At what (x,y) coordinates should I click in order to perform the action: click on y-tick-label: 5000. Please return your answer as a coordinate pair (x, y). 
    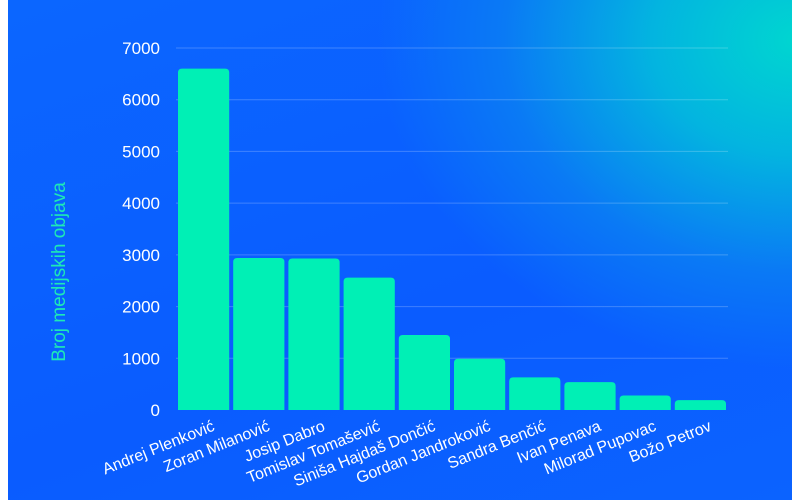
    Looking at the image, I should click on (141, 151).